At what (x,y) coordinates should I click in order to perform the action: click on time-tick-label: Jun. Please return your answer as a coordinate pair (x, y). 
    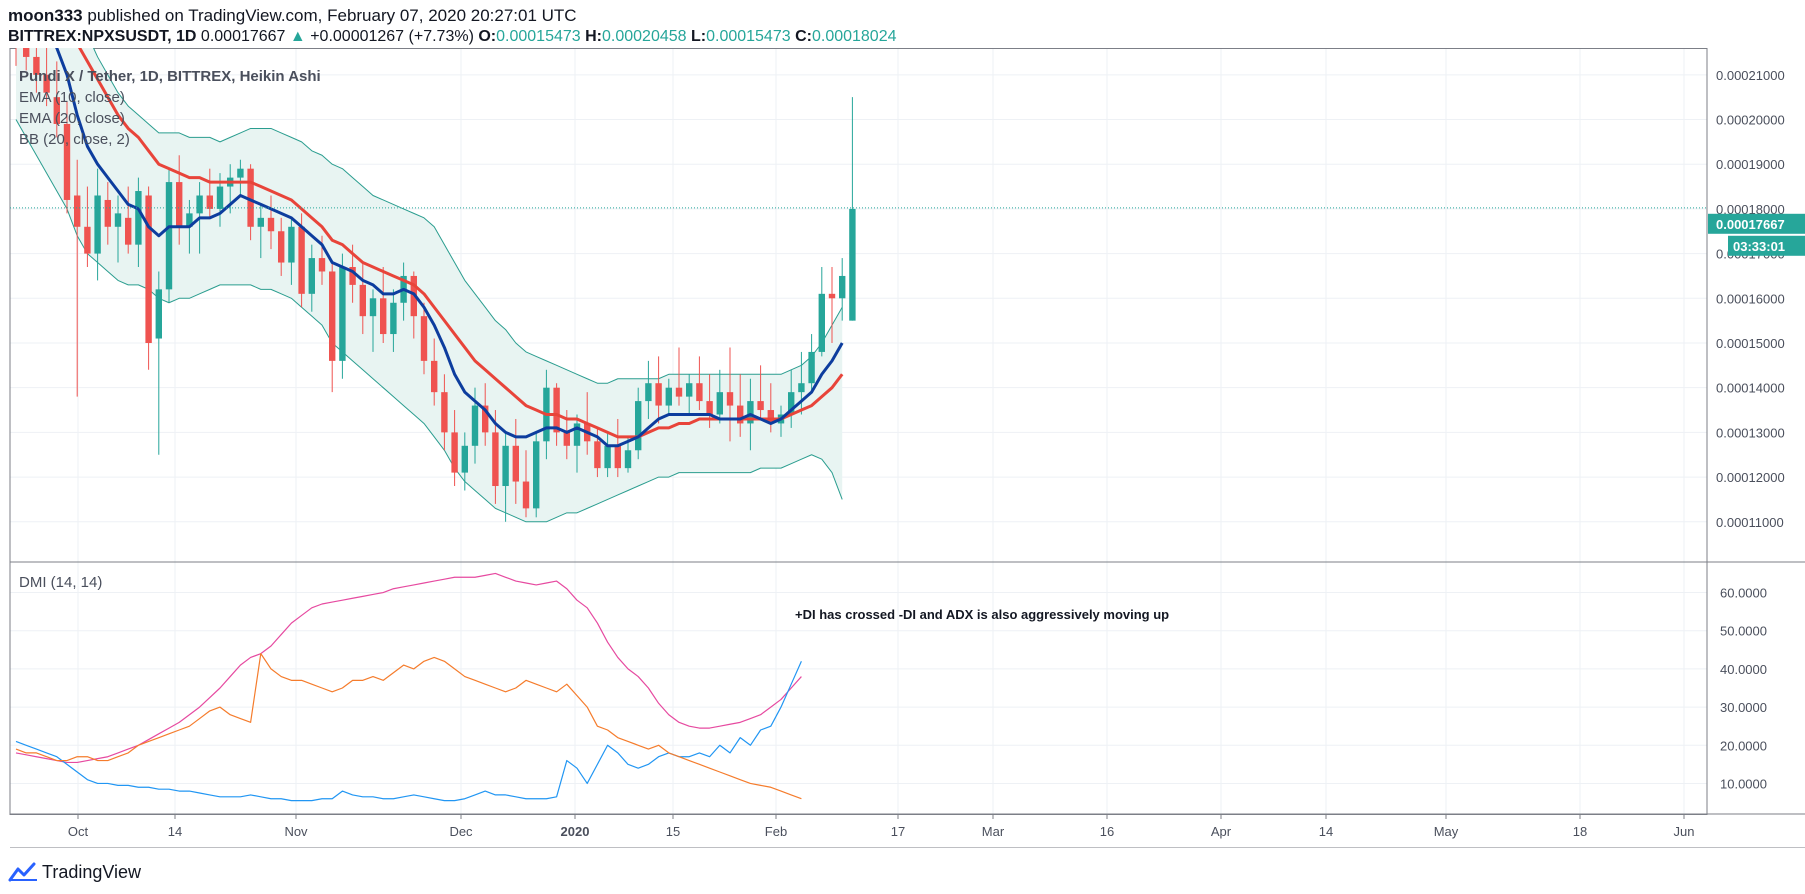
    Looking at the image, I should click on (1684, 831).